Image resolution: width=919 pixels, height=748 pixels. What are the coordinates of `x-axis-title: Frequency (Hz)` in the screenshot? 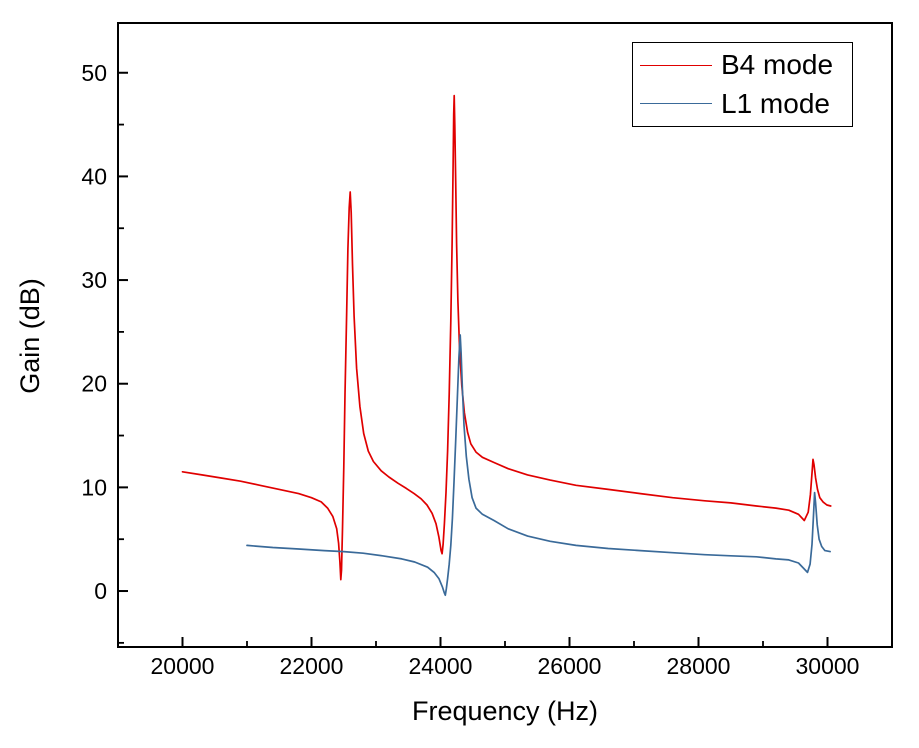 It's located at (505, 711).